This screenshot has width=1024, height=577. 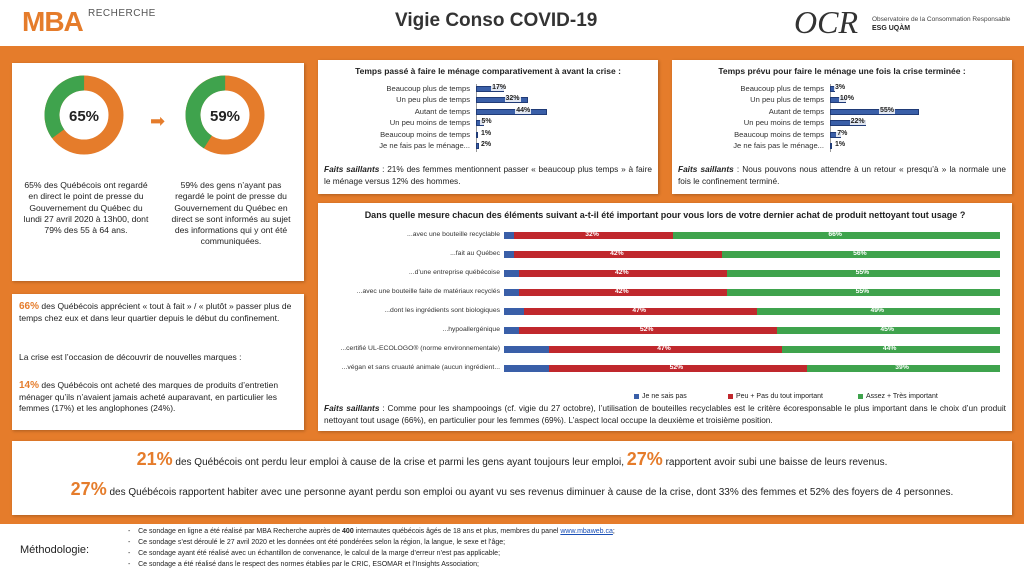 I want to click on menage-value-label: 2%, so click(x=486, y=144).